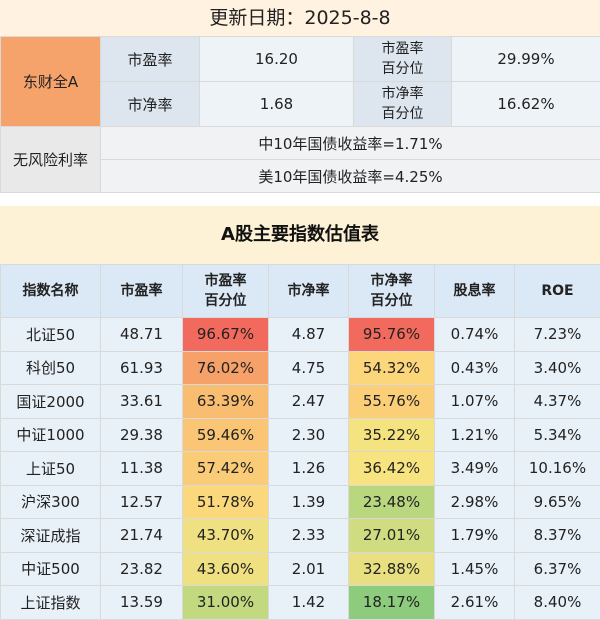 The height and width of the screenshot is (620, 600). Describe the element at coordinates (226, 435) in the screenshot. I see `pe-pct-cell: 59.46%` at that location.